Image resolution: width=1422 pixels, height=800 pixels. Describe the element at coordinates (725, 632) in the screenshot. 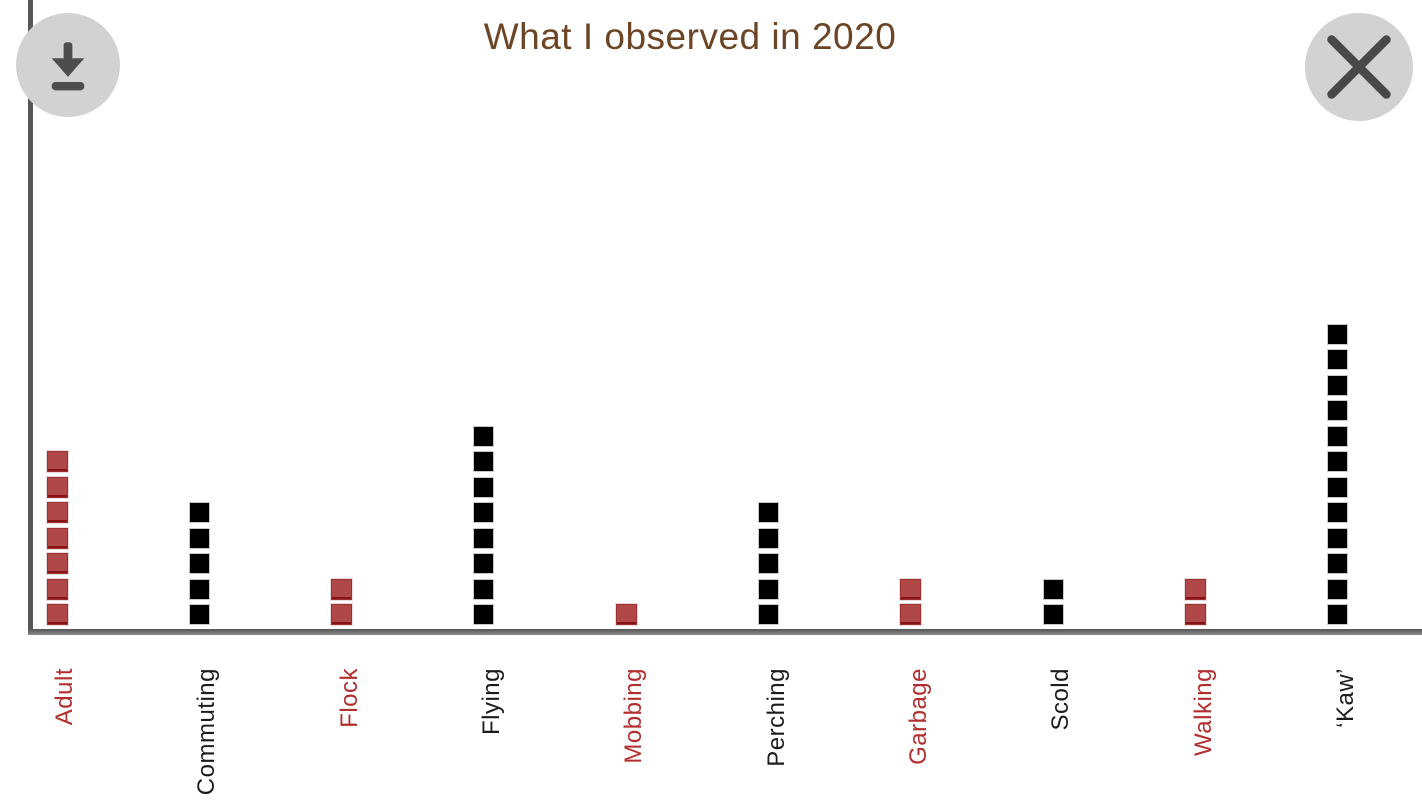

I see `x-axis-line` at that location.